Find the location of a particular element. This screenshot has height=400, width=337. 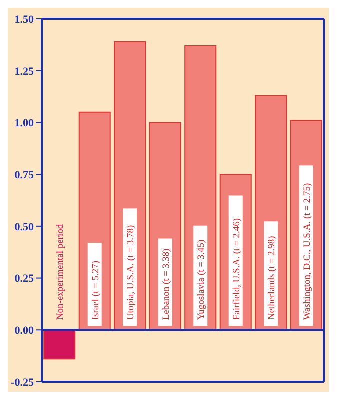

x-tick-label: Lebanon (t = 3.38) is located at coordinates (167, 284).